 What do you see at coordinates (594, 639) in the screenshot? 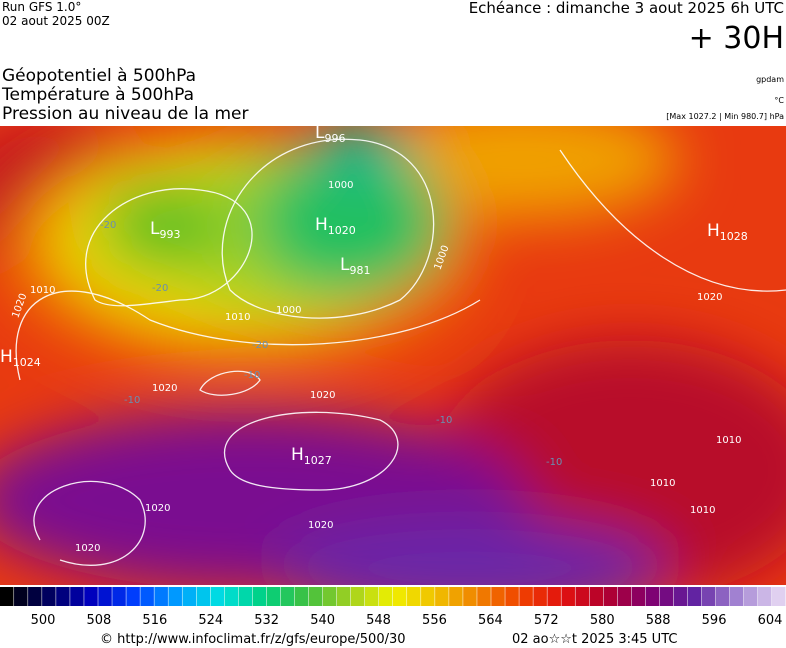
I see `generated-time: 02 ao☆☆t 2025 3:45 UTC` at bounding box center [594, 639].